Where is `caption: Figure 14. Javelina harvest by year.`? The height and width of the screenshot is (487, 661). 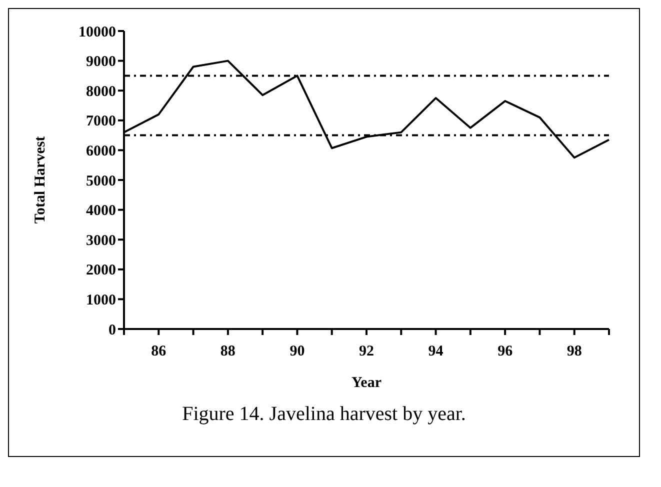 caption: Figure 14. Javelina harvest by year. is located at coordinates (324, 414).